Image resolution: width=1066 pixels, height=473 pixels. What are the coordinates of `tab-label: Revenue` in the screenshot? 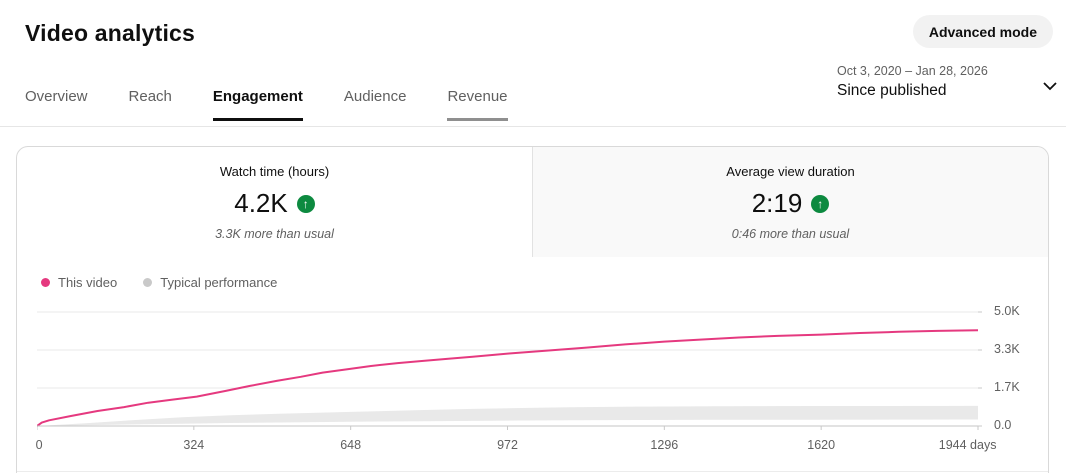 It's located at (477, 96).